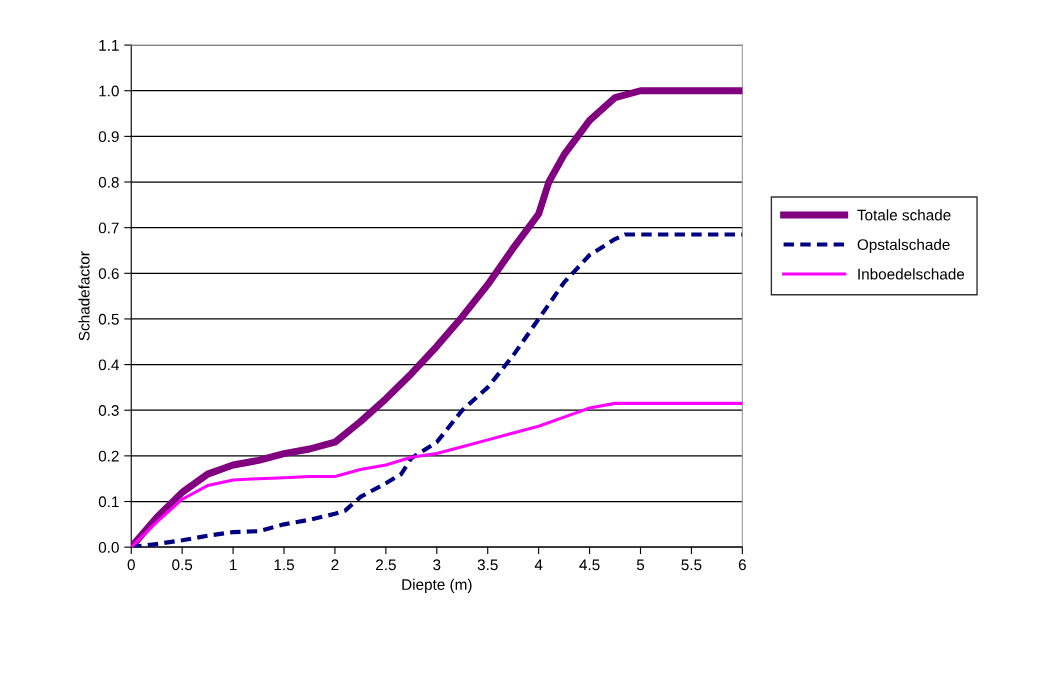 The image size is (1050, 673). I want to click on legend-label: Totale schade, so click(904, 215).